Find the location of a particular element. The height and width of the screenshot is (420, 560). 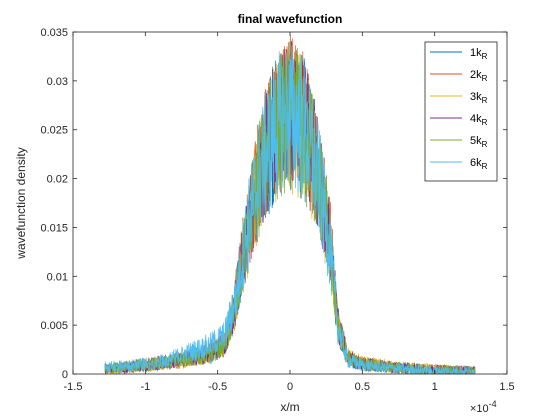

legend-label: 5kR is located at coordinates (479, 142).